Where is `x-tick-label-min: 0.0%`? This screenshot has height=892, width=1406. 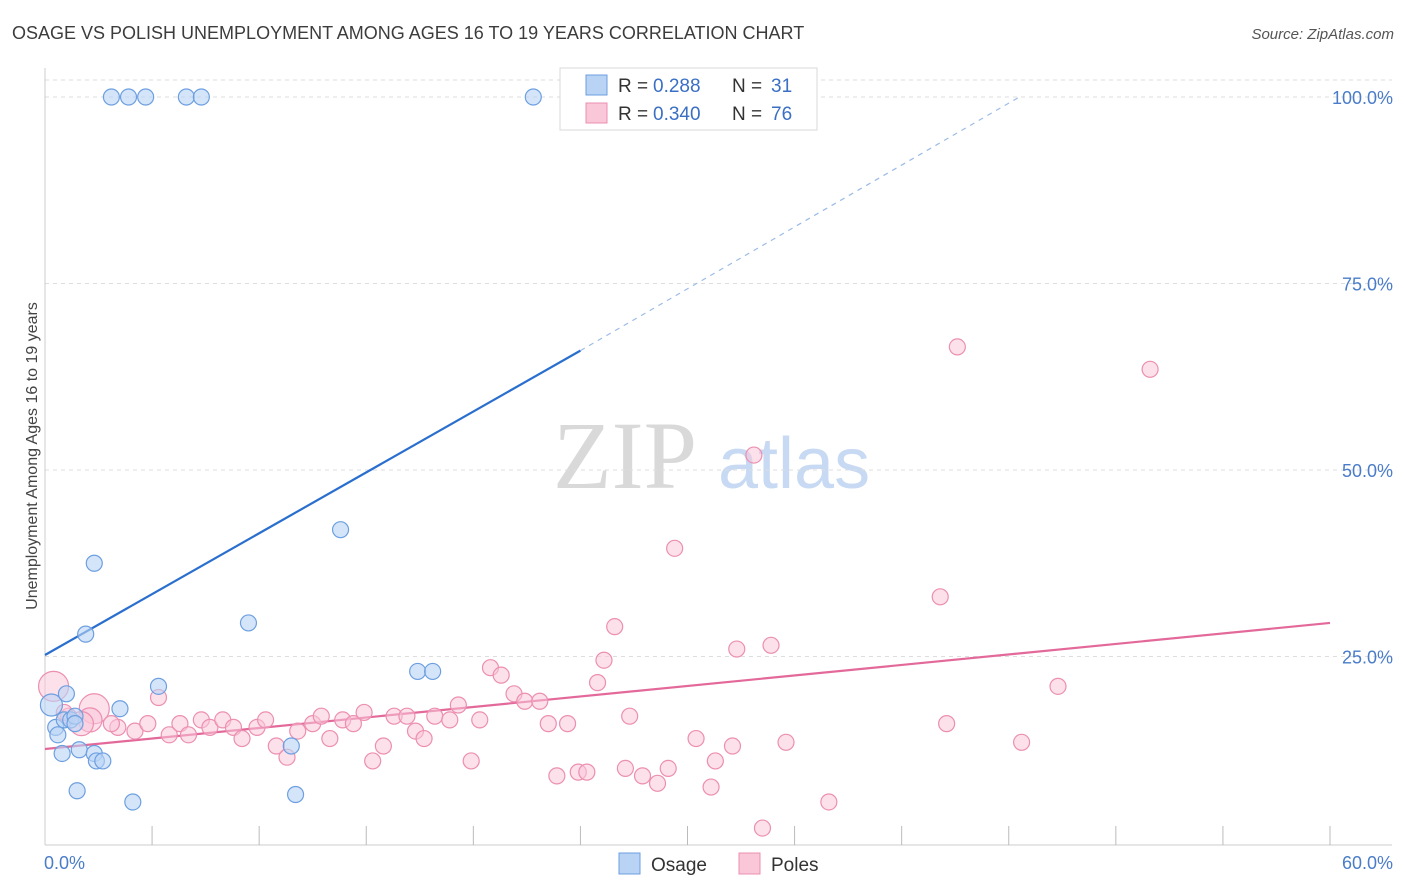 x-tick-label-min: 0.0% is located at coordinates (64, 863).